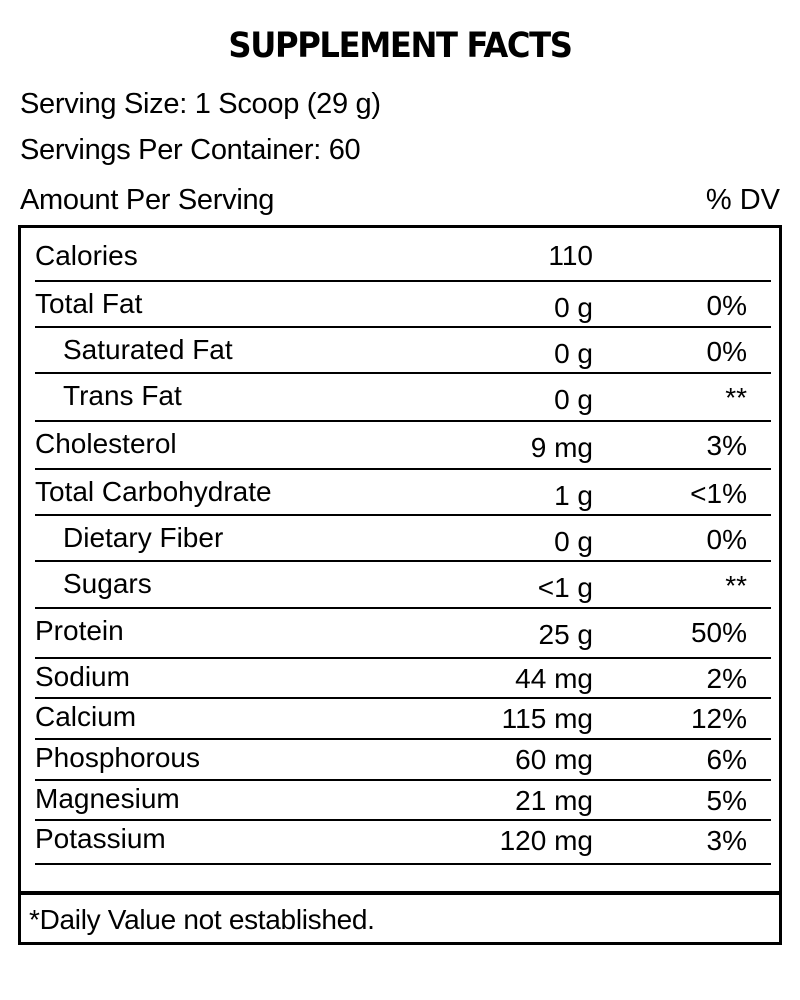 This screenshot has height=1000, width=800. Describe the element at coordinates (106, 443) in the screenshot. I see `nutrient-name: Cholesterol` at that location.